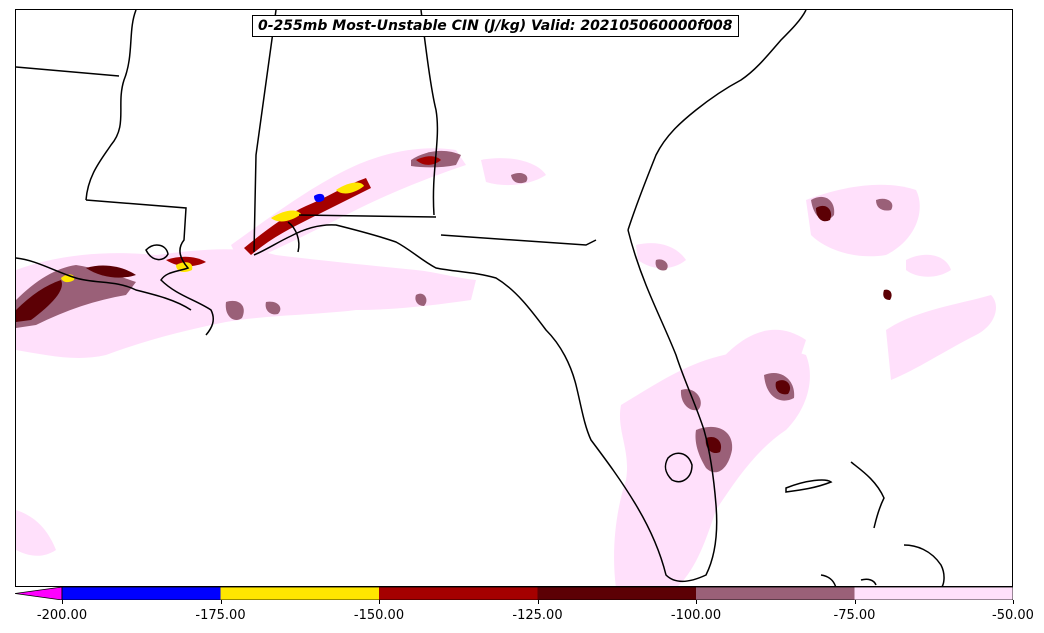  What do you see at coordinates (319, 198) in the screenshot?
I see `cin-shading-blue` at bounding box center [319, 198].